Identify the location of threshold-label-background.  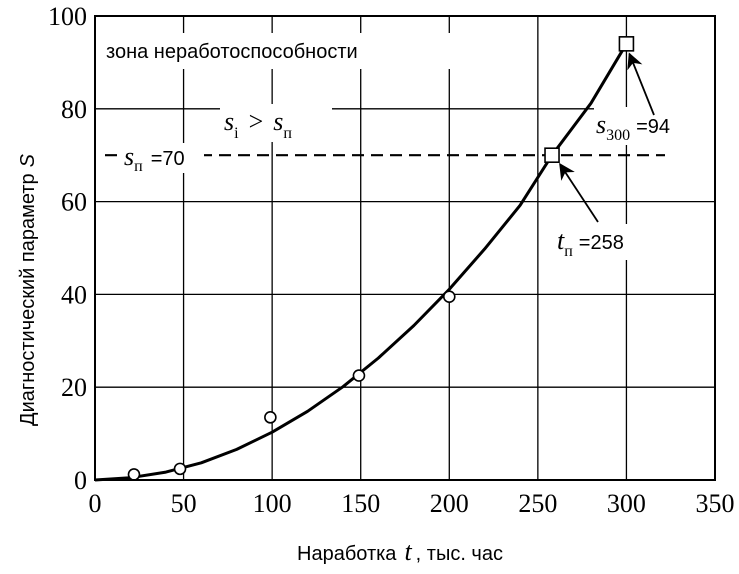
(162, 158).